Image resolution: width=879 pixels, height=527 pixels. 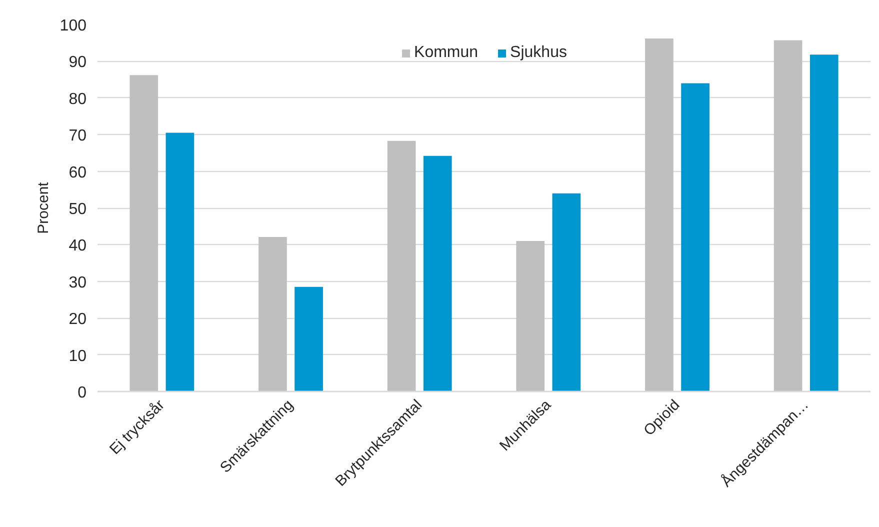 What do you see at coordinates (446, 53) in the screenshot?
I see `legend-label: Kommun` at bounding box center [446, 53].